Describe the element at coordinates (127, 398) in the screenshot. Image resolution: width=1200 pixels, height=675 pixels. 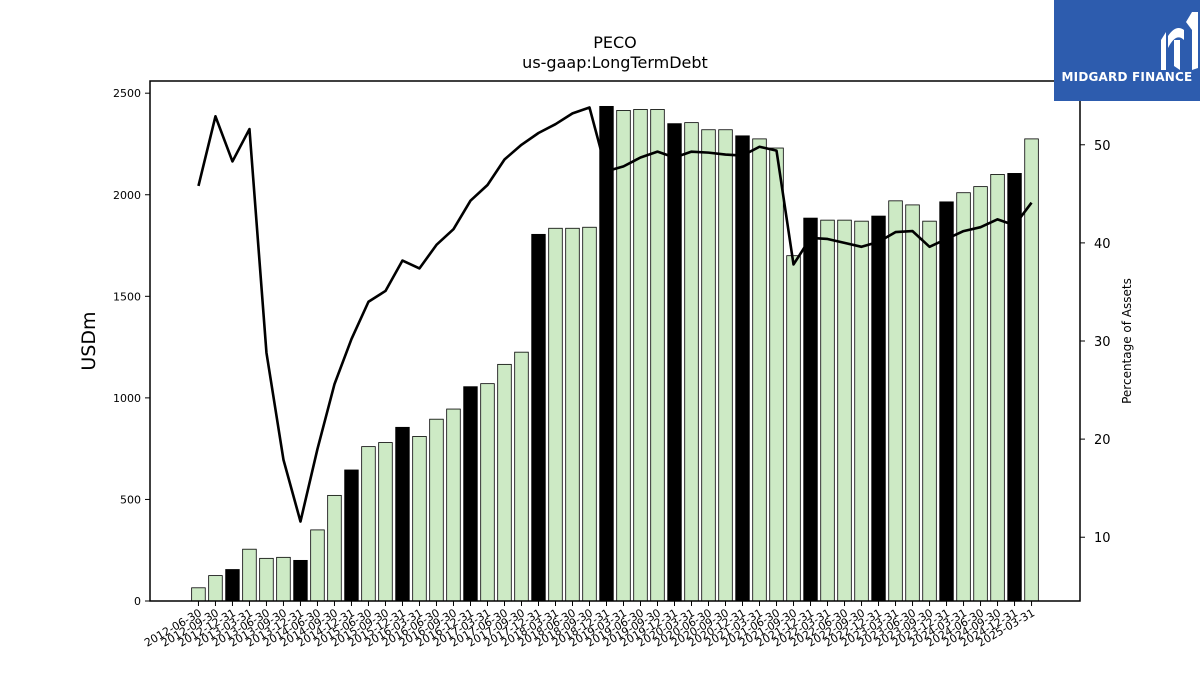
I see `y-tick-label: 1000` at that location.